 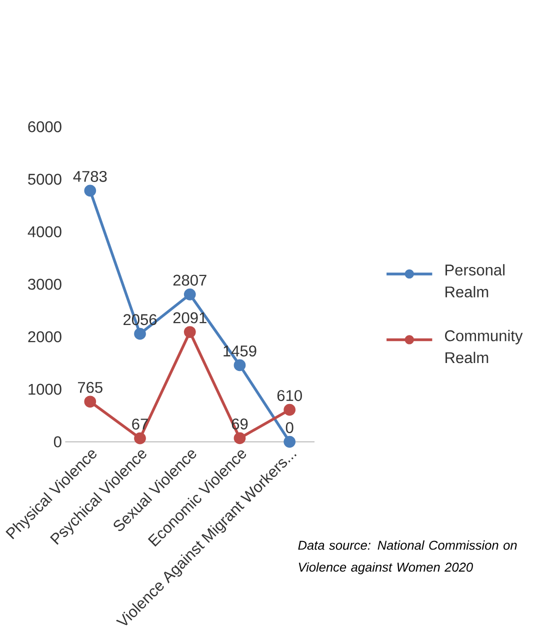 What do you see at coordinates (45, 336) in the screenshot?
I see `y-tick-label: 2000` at bounding box center [45, 336].